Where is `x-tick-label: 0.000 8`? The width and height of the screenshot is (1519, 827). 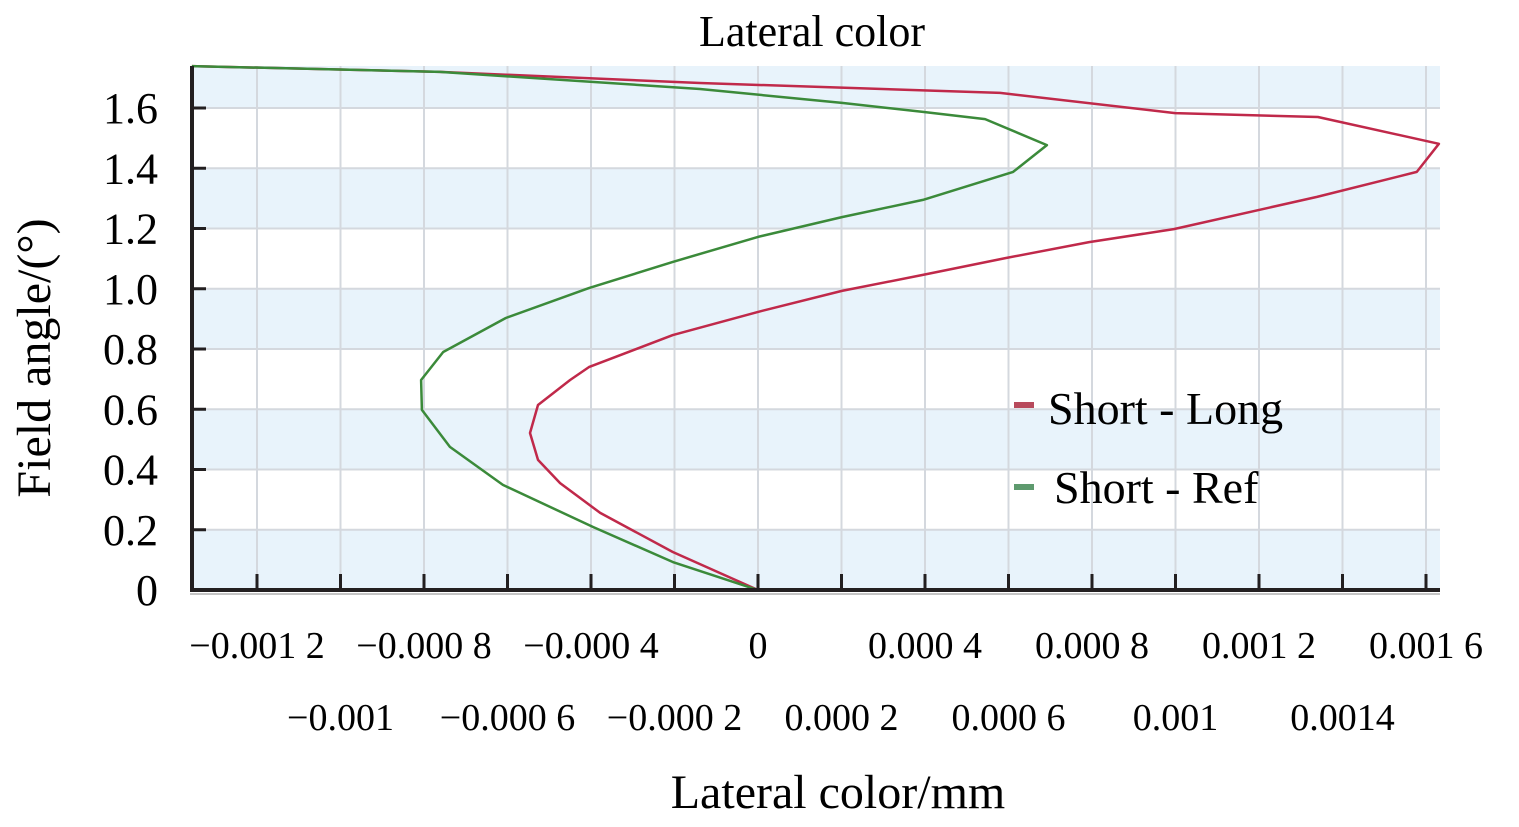
x-tick-label: 0.000 8 is located at coordinates (1092, 646).